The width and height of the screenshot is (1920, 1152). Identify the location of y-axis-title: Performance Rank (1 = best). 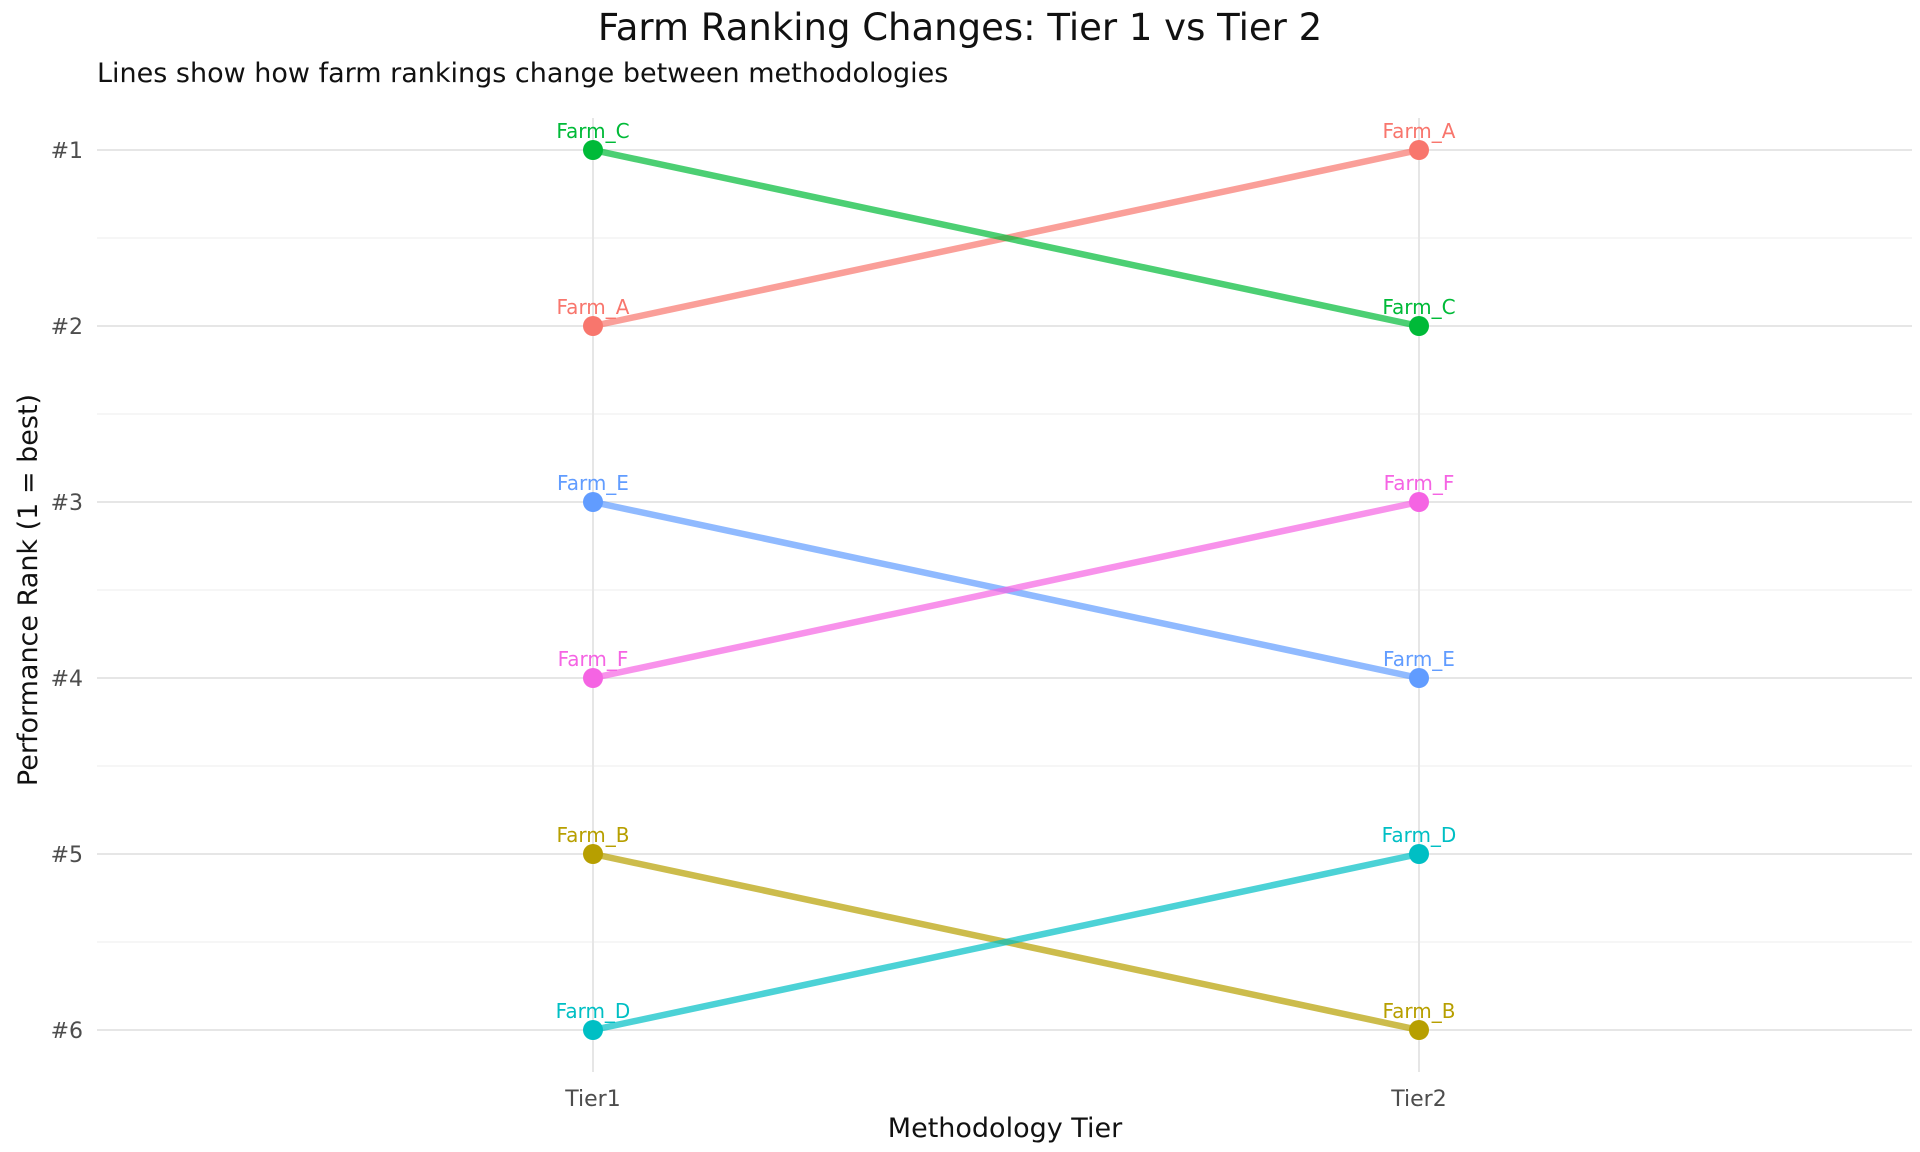
(28, 590).